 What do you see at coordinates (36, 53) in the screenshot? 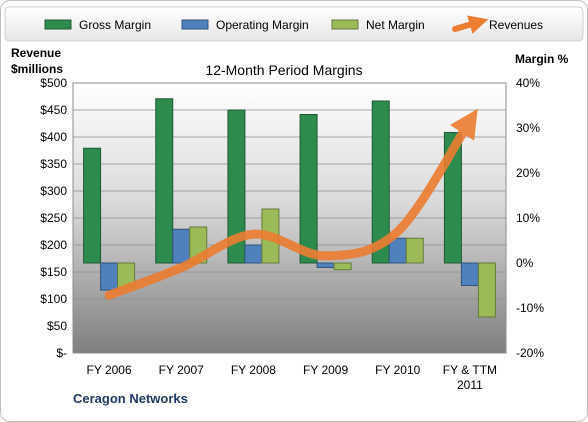
I see `left-axis-label-line1: Revenue` at bounding box center [36, 53].